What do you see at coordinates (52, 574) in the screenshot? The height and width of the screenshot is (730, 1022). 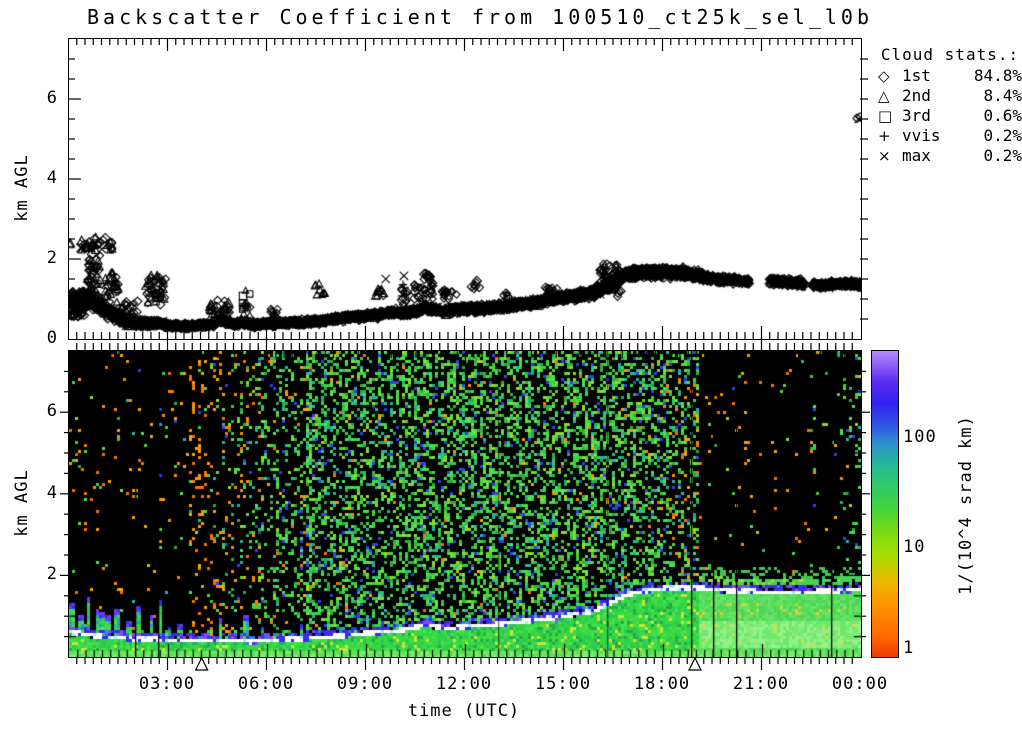 I see `y-tick-label-bottom: 2` at bounding box center [52, 574].